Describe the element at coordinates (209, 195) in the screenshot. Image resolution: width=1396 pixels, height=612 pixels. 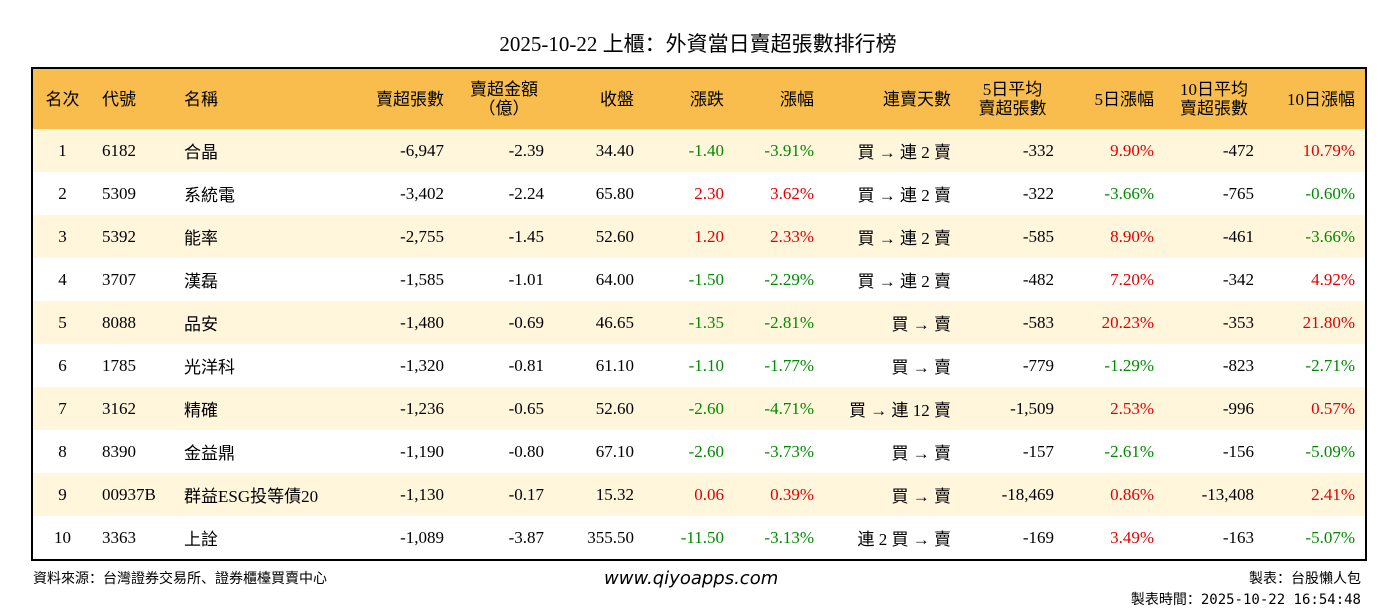
I see `cell: 系統電` at that location.